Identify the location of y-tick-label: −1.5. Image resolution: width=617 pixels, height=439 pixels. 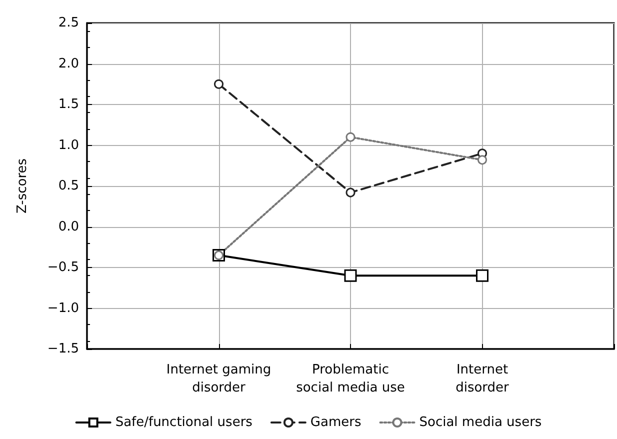
(63, 349).